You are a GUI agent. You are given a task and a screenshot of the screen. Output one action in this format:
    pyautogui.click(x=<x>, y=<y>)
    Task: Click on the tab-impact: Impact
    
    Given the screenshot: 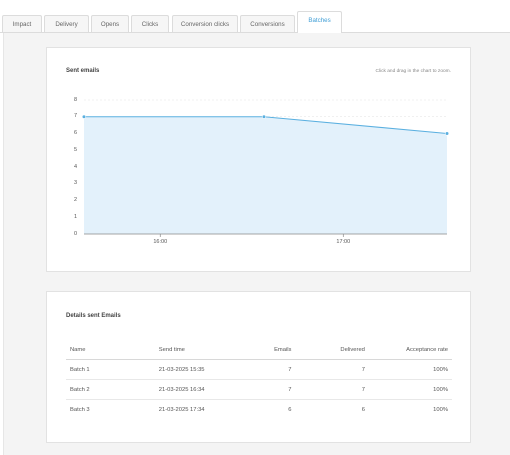 What is the action you would take?
    pyautogui.click(x=22, y=23)
    